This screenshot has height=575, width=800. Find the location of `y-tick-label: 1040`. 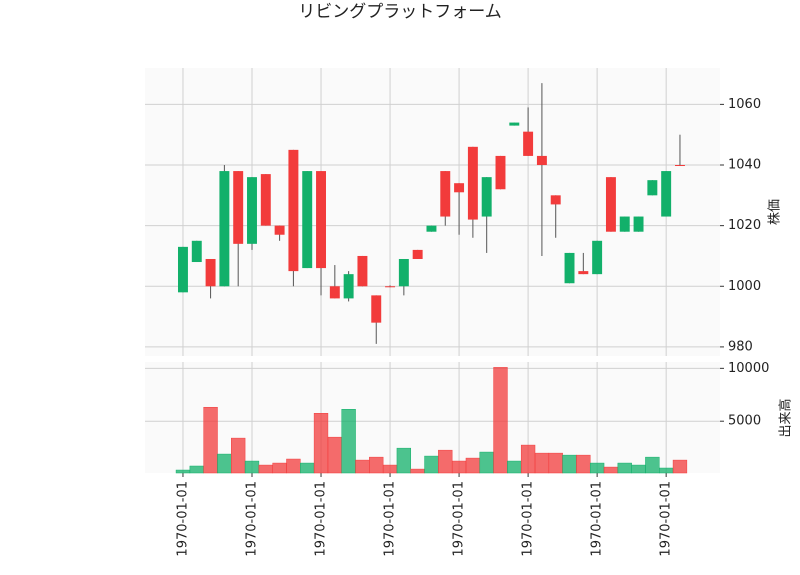

y-tick-label: 1040 is located at coordinates (744, 165).